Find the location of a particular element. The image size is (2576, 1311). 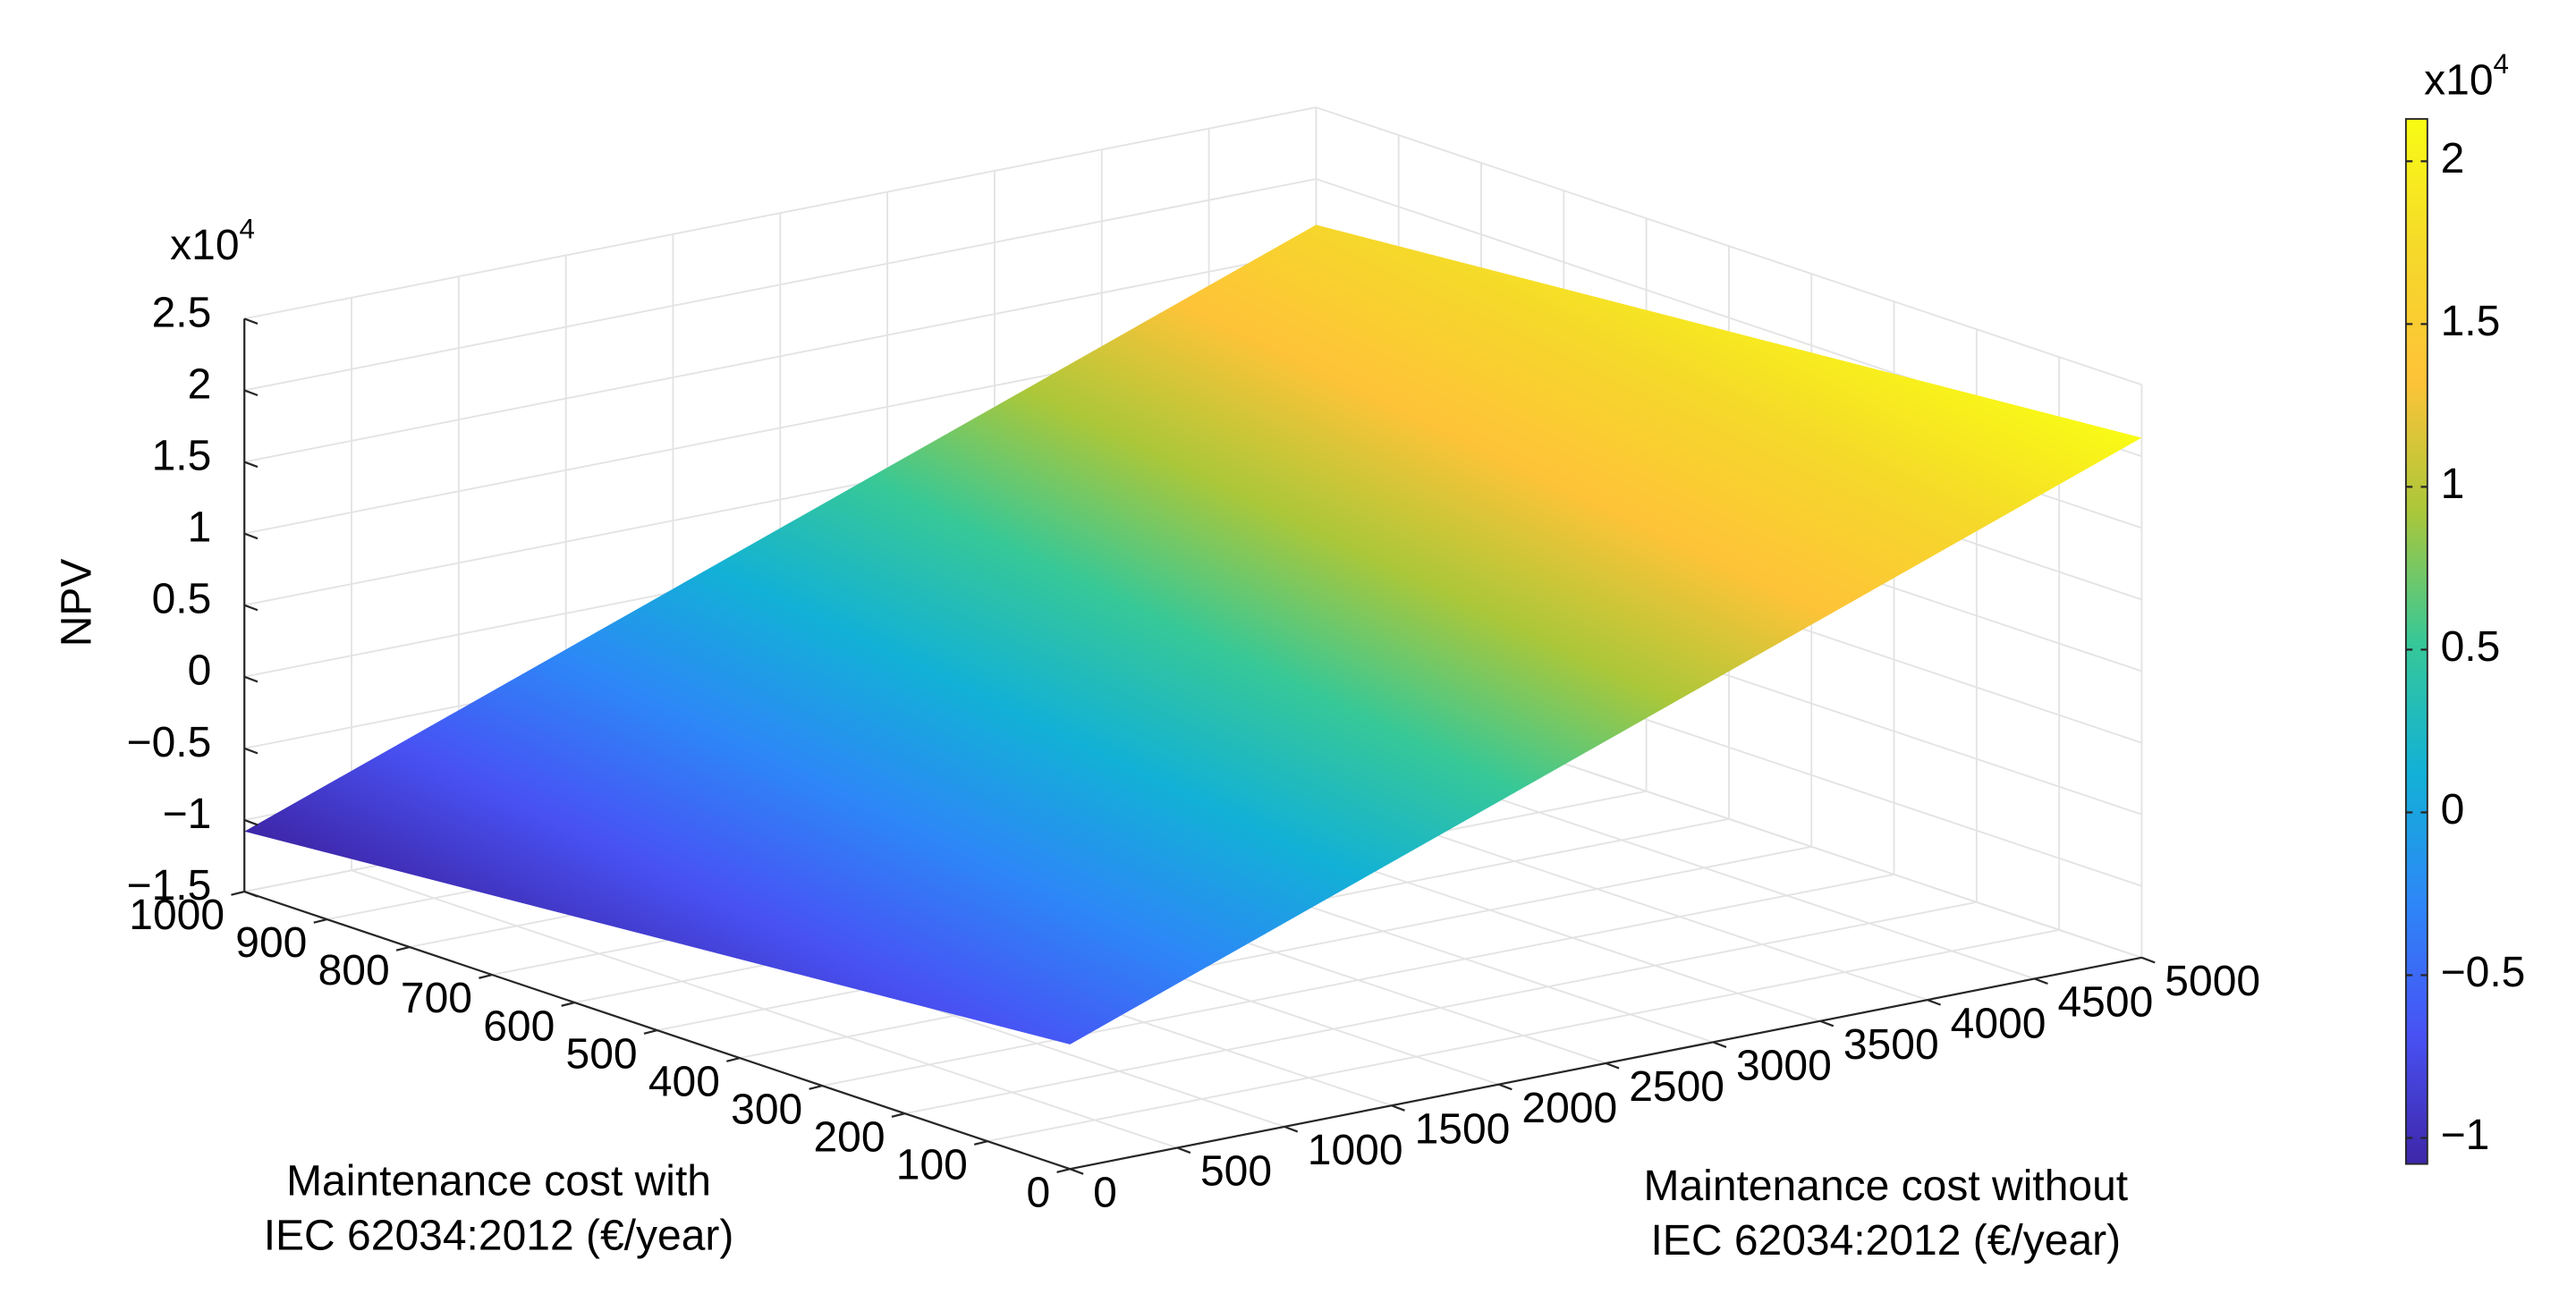

x-tick-label: 5000 is located at coordinates (2212, 982).